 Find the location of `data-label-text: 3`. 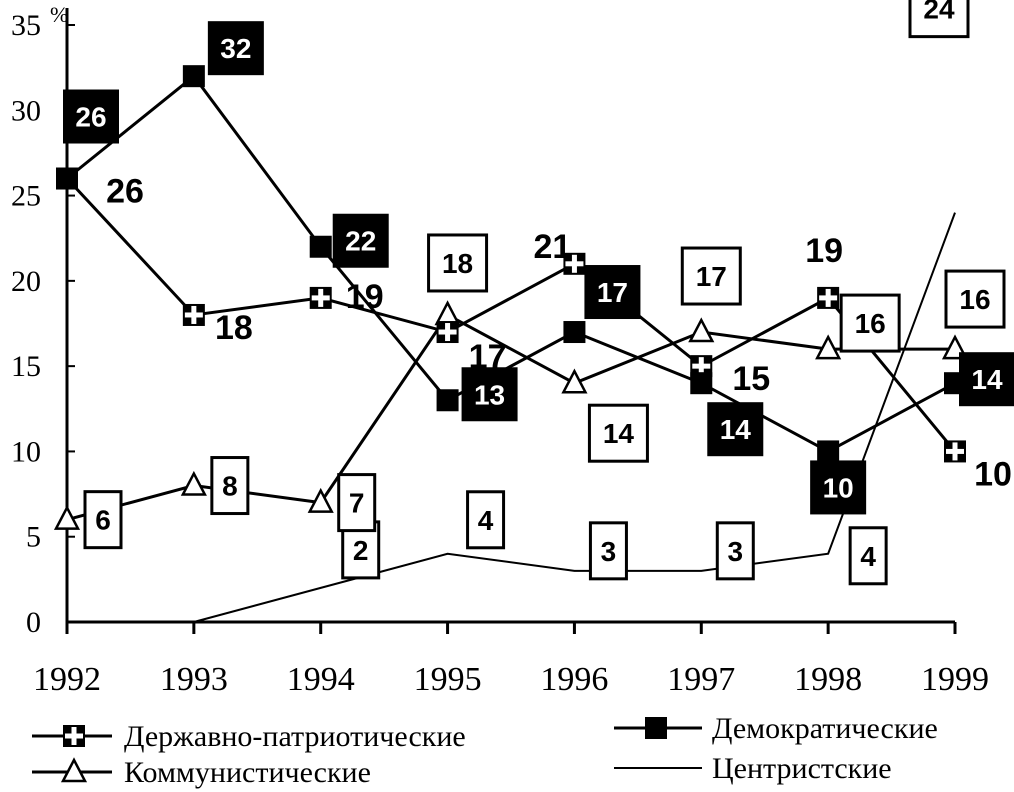

data-label-text: 3 is located at coordinates (609, 551).